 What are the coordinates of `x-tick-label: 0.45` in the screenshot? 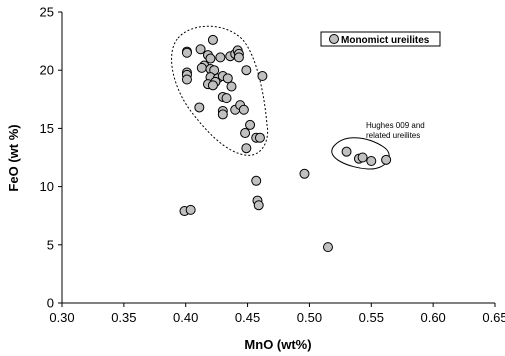 It's located at (247, 317).